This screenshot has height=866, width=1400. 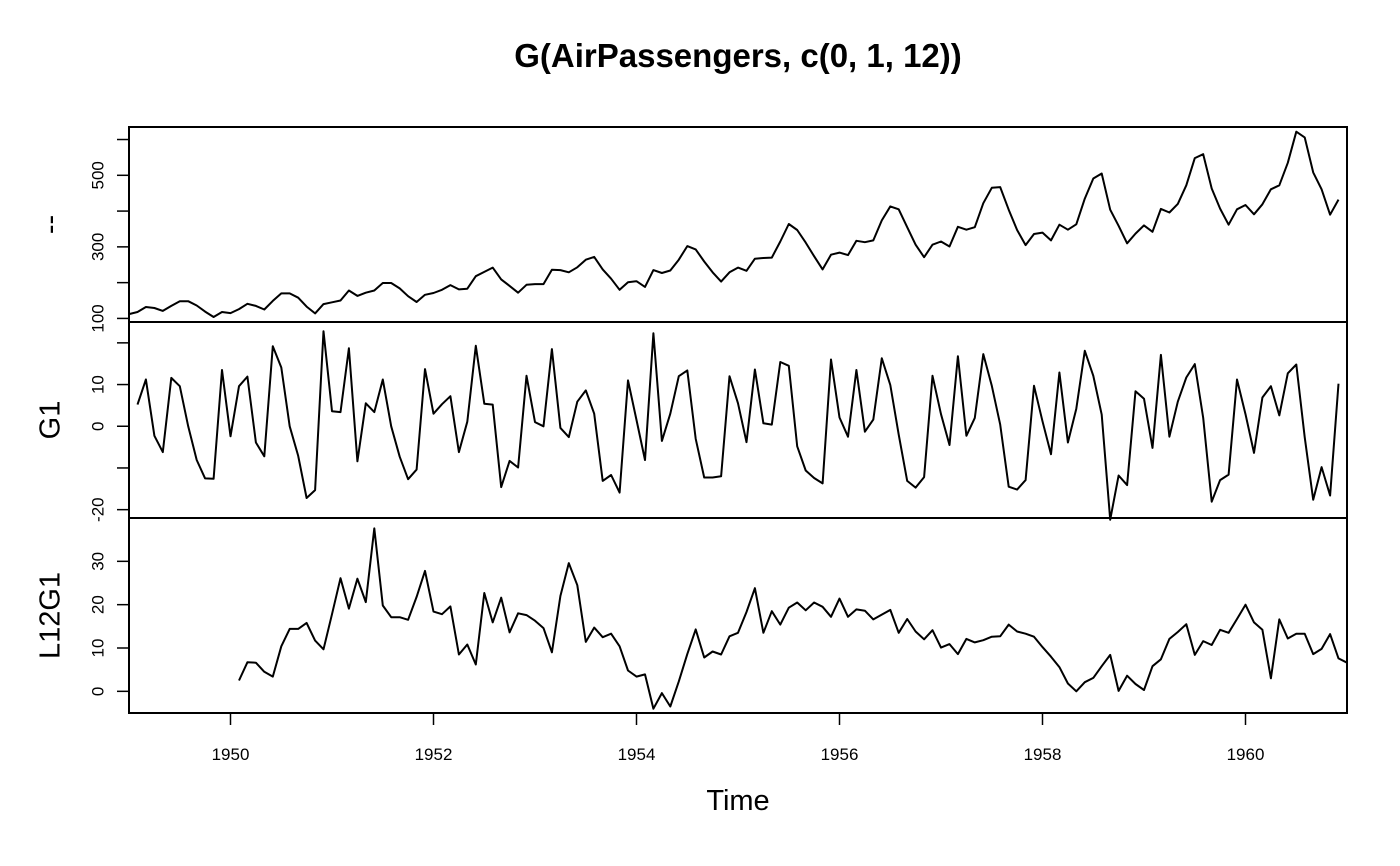 I want to click on x-tick-label: 1954, so click(x=637, y=754).